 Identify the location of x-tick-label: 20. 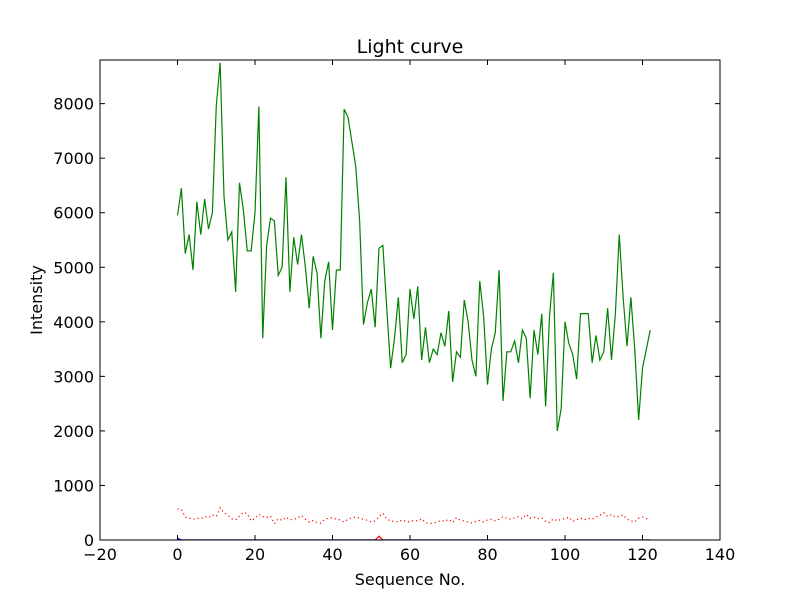
(255, 554).